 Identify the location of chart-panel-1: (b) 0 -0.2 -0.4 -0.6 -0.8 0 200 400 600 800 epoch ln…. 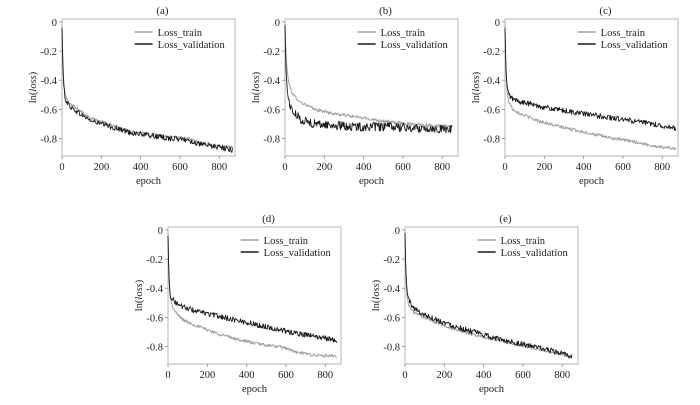
(355, 96).